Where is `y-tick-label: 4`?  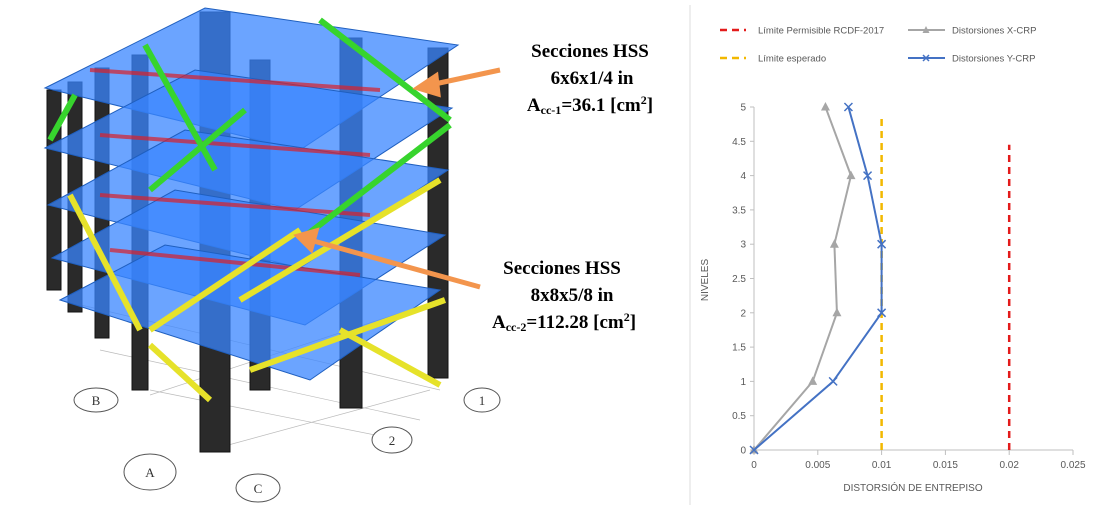 y-tick-label: 4 is located at coordinates (743, 176).